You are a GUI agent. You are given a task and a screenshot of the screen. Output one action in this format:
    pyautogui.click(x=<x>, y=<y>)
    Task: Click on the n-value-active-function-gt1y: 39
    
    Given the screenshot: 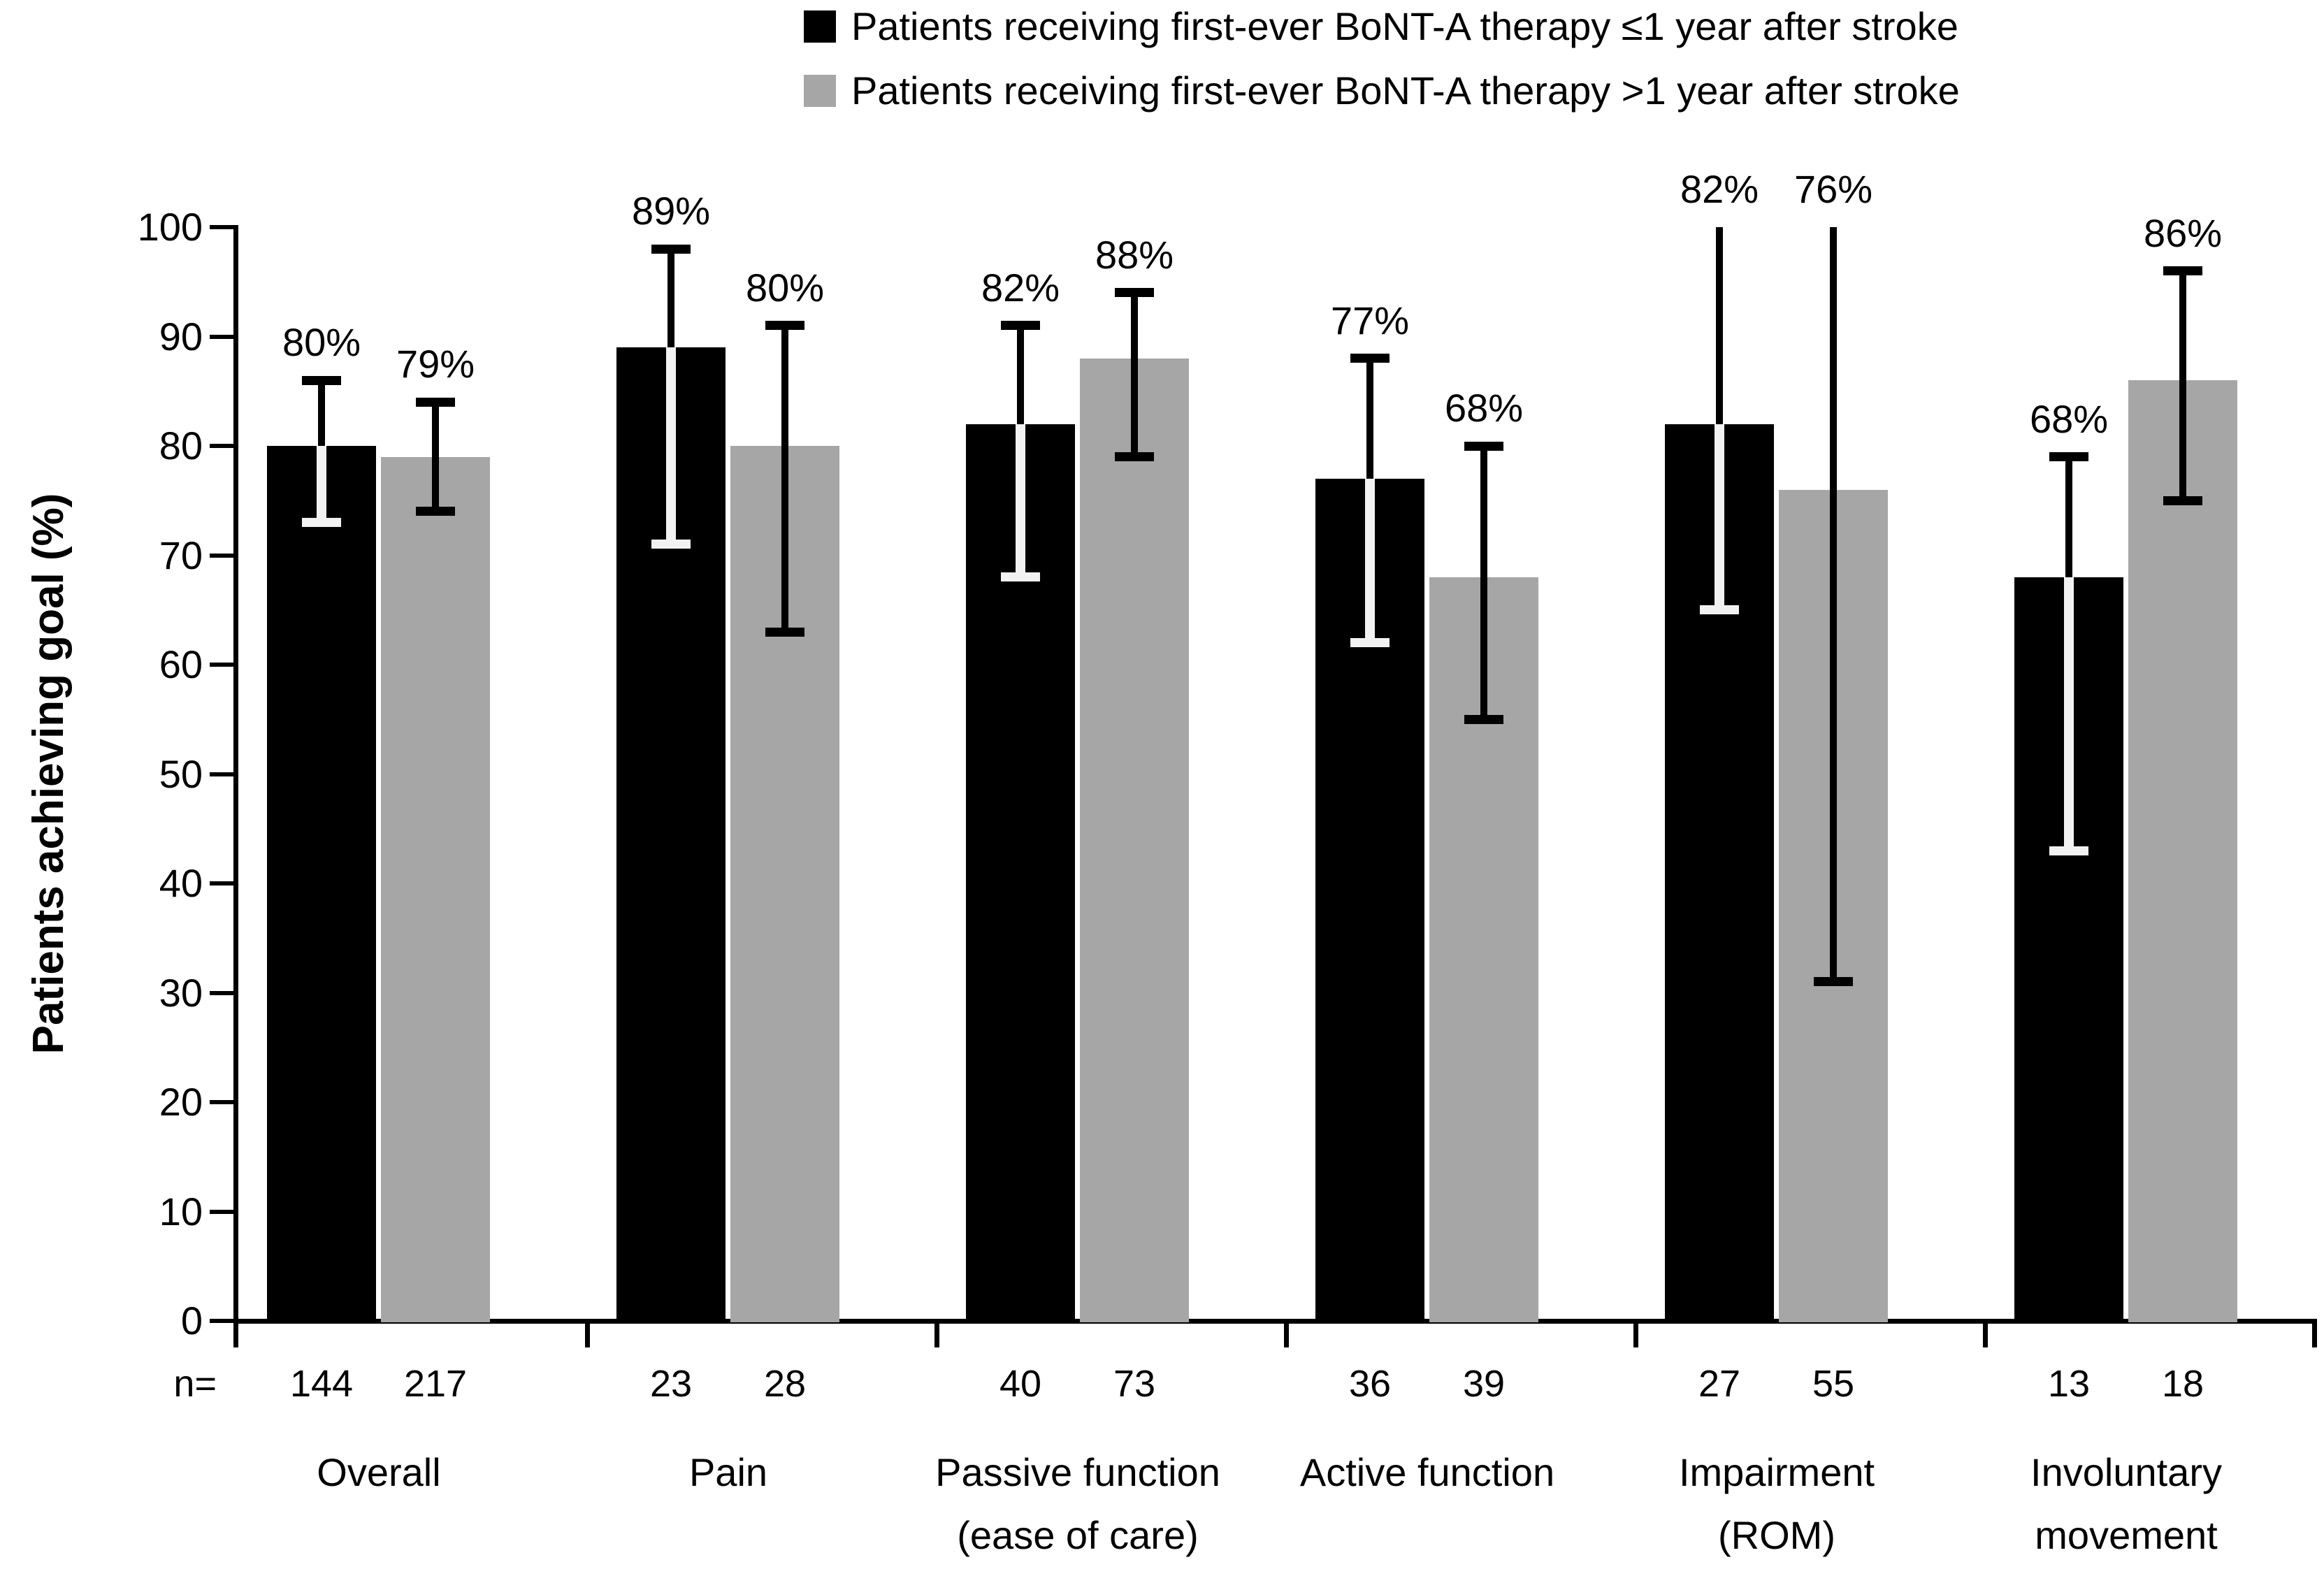 What is the action you would take?
    pyautogui.click(x=1484, y=1384)
    